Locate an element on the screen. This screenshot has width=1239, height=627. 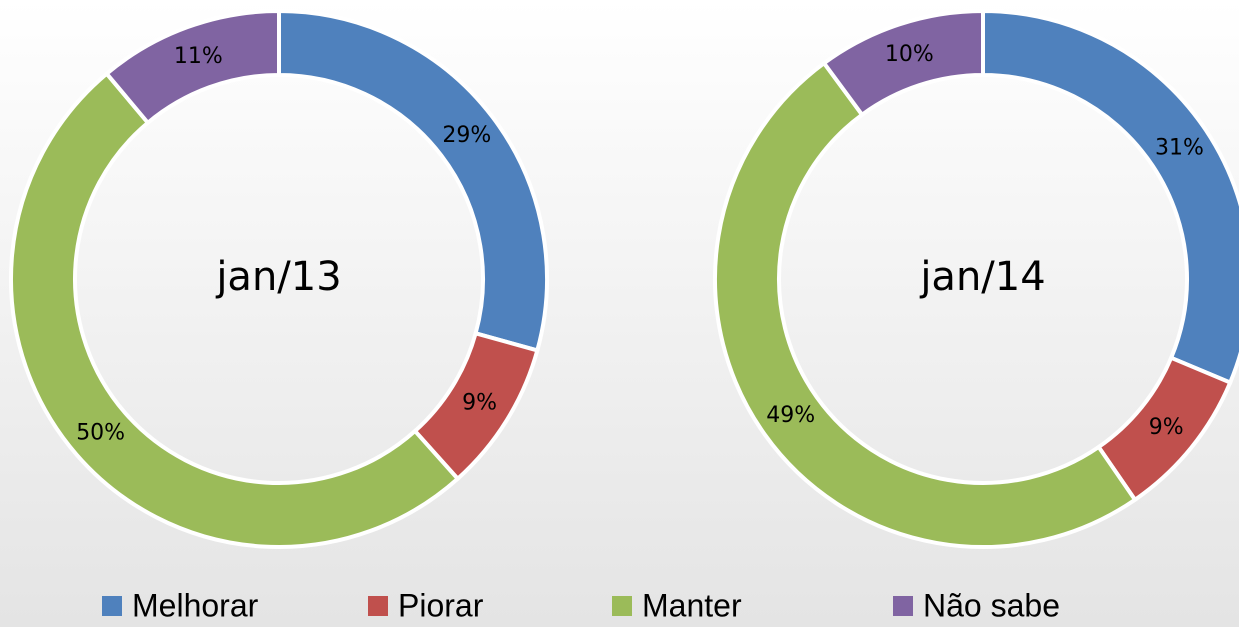
value-label: 11% is located at coordinates (198, 56).